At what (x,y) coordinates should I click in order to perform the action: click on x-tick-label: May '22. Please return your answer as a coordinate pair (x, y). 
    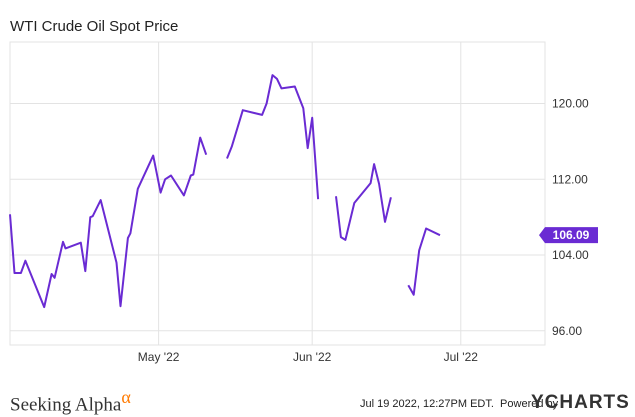
    Looking at the image, I should click on (159, 357).